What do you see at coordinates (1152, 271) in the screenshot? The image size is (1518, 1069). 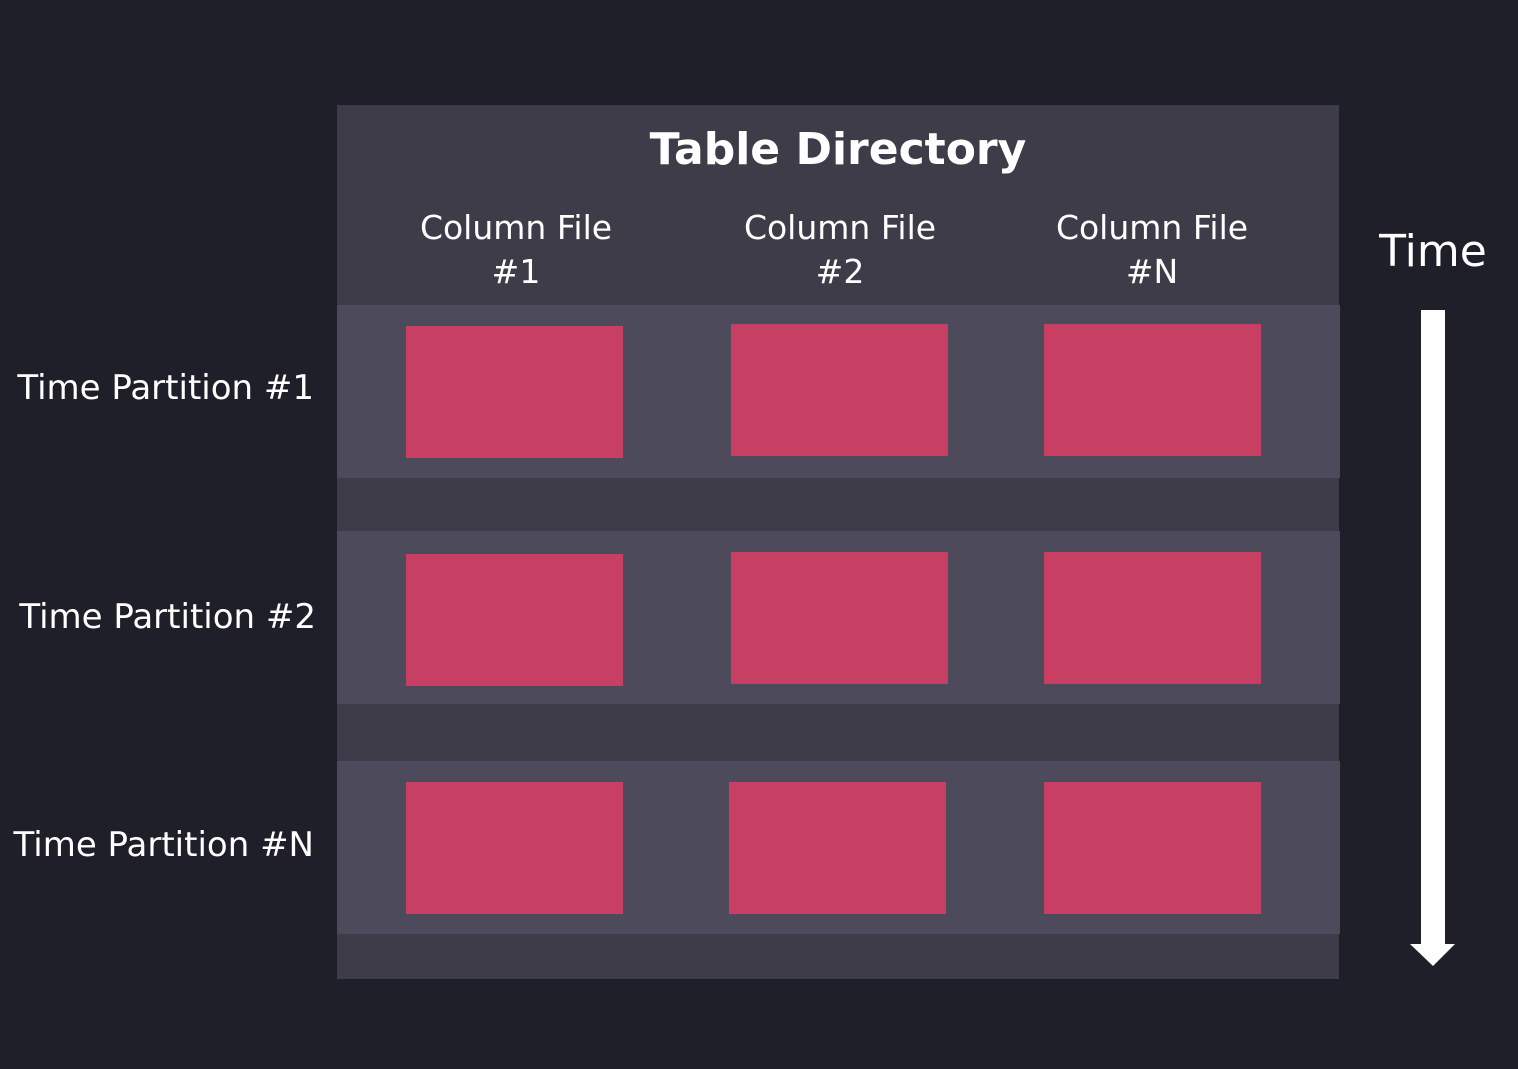 I see `column-header-line: #N` at bounding box center [1152, 271].